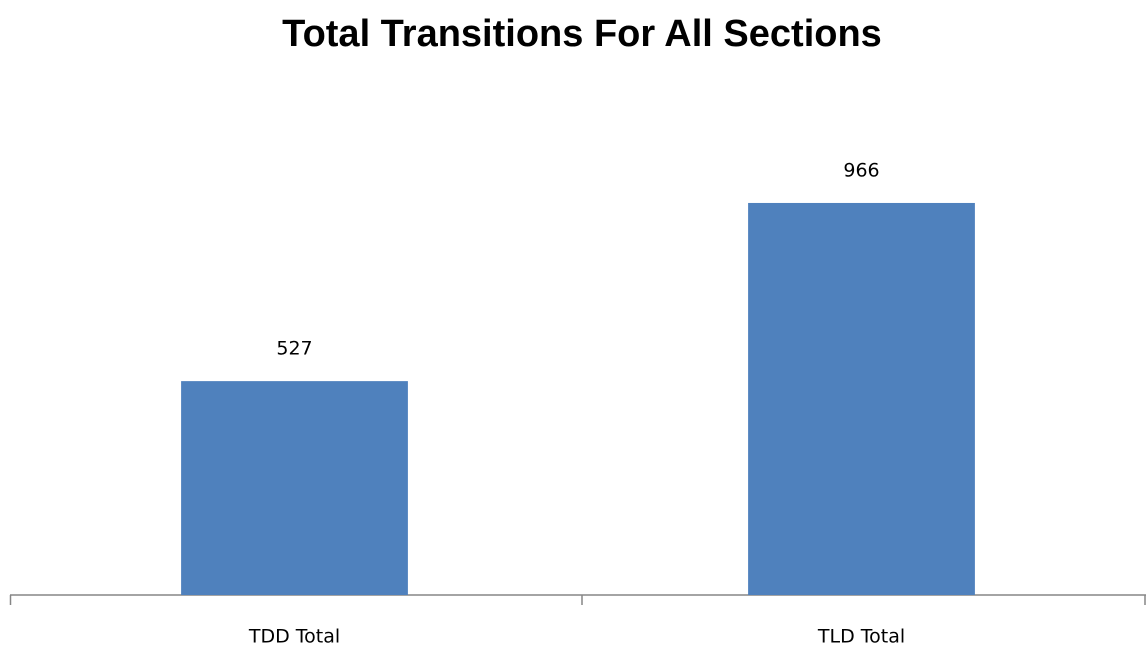 The image size is (1146, 650). I want to click on x-tick-label: TDD Total, so click(294, 637).